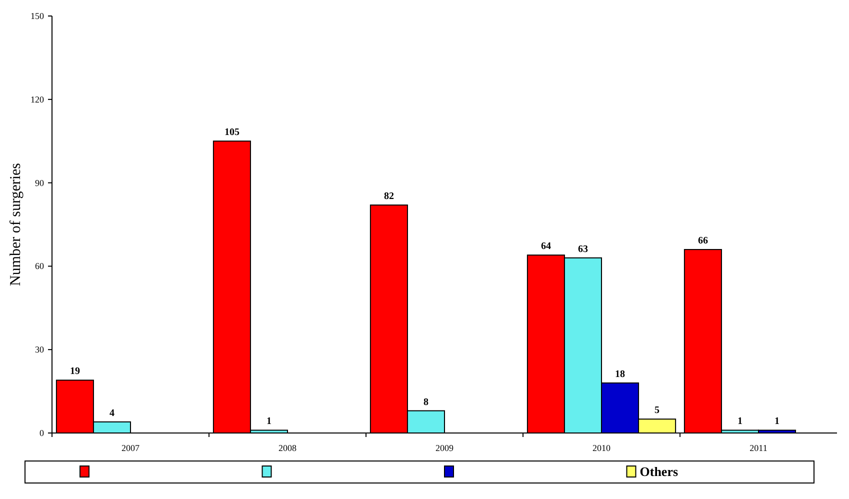 The image size is (849, 499). What do you see at coordinates (39, 183) in the screenshot?
I see `y-tick-label: 90` at bounding box center [39, 183].